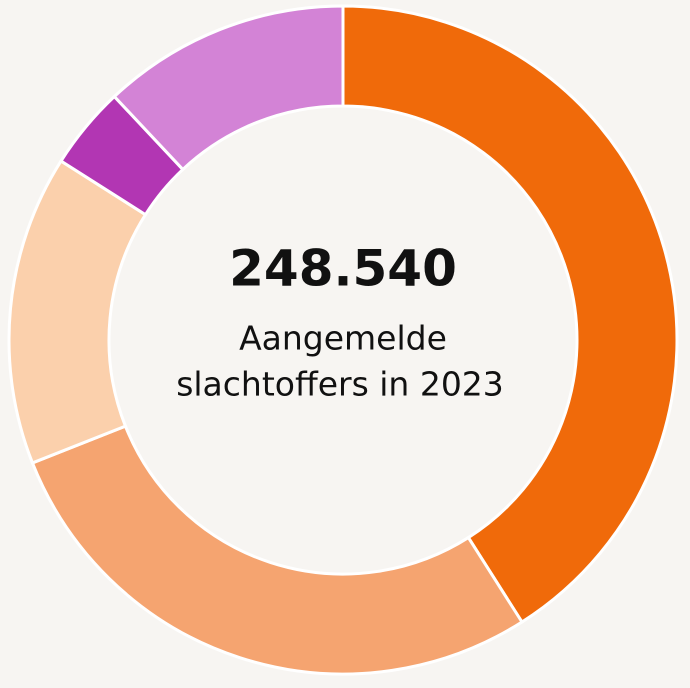  I want to click on center-text: Aangemelde, so click(343, 338).